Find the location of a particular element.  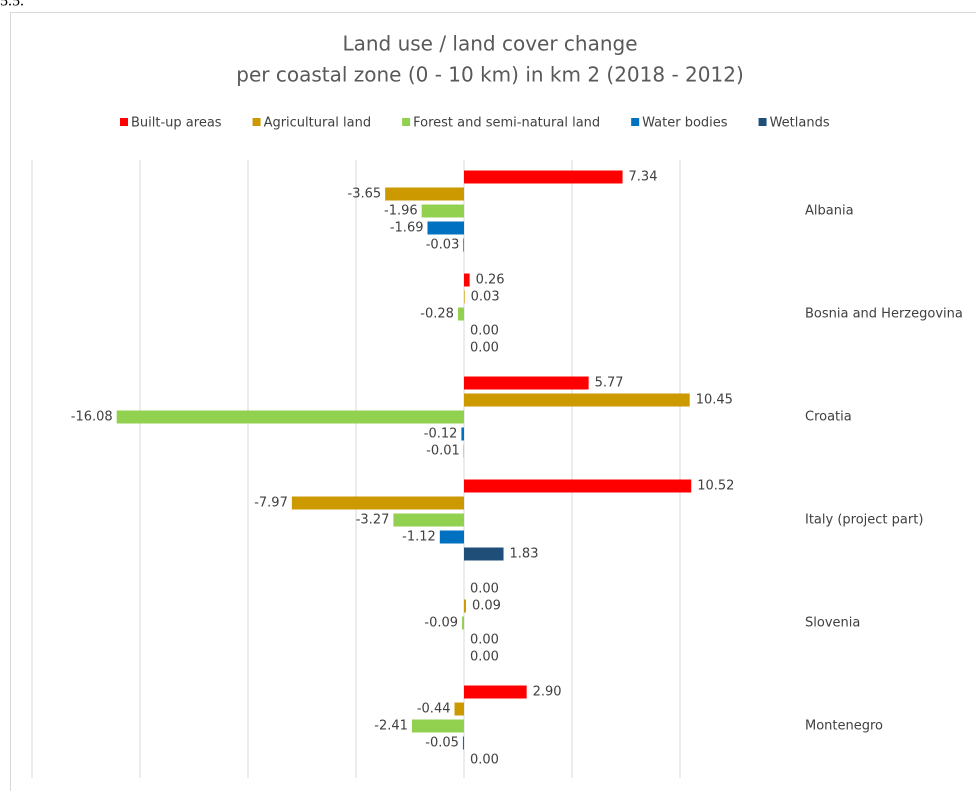

page-fragment: 5.5. is located at coordinates (12, 5).